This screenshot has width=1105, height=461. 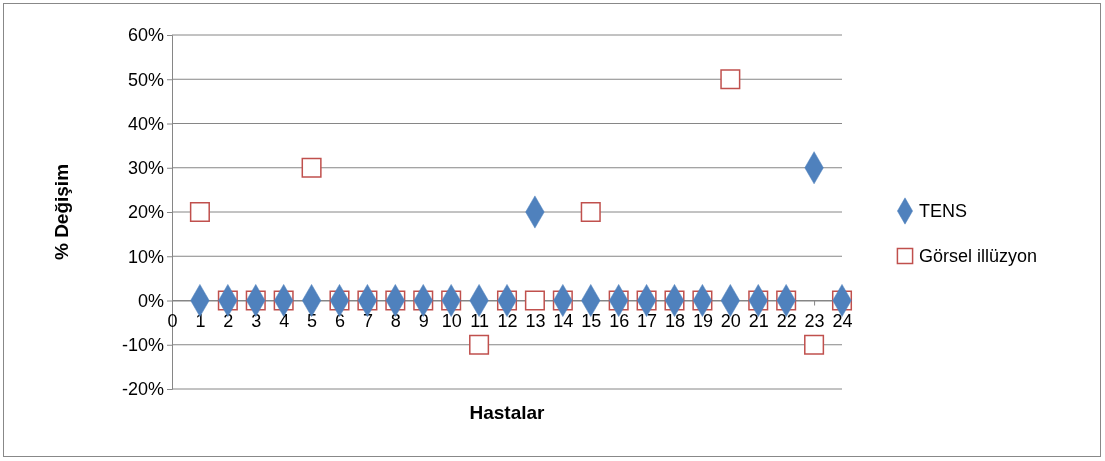 What do you see at coordinates (479, 320) in the screenshot?
I see `x-tick-label: 11` at bounding box center [479, 320].